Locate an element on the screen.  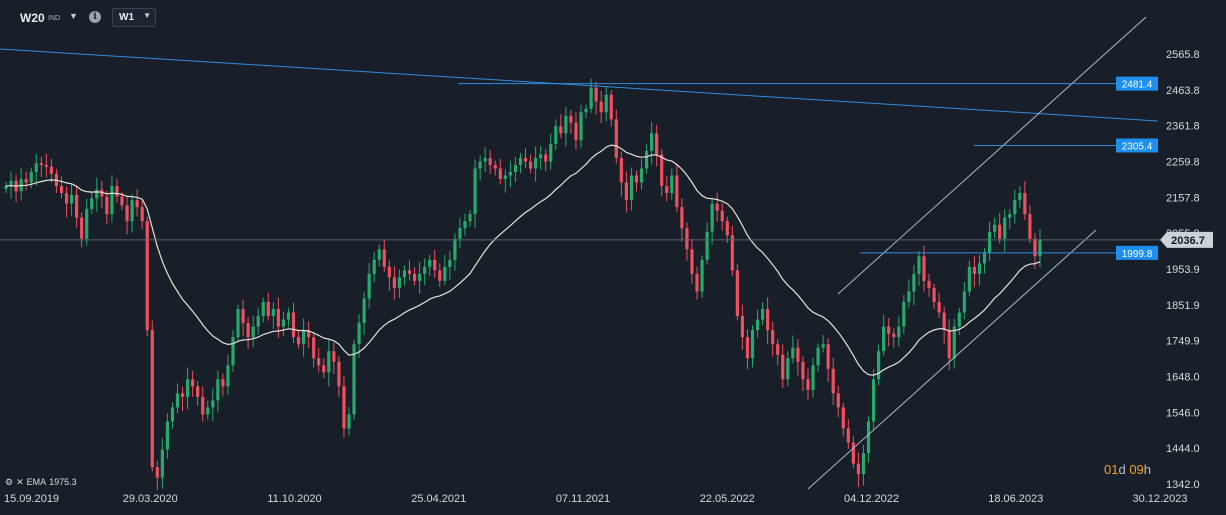
y-tick-label: 1851.9 is located at coordinates (1183, 306).